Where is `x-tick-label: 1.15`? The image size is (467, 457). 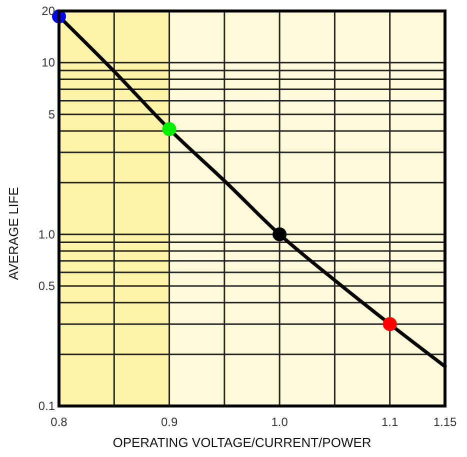
x-tick-label: 1.15 is located at coordinates (445, 422).